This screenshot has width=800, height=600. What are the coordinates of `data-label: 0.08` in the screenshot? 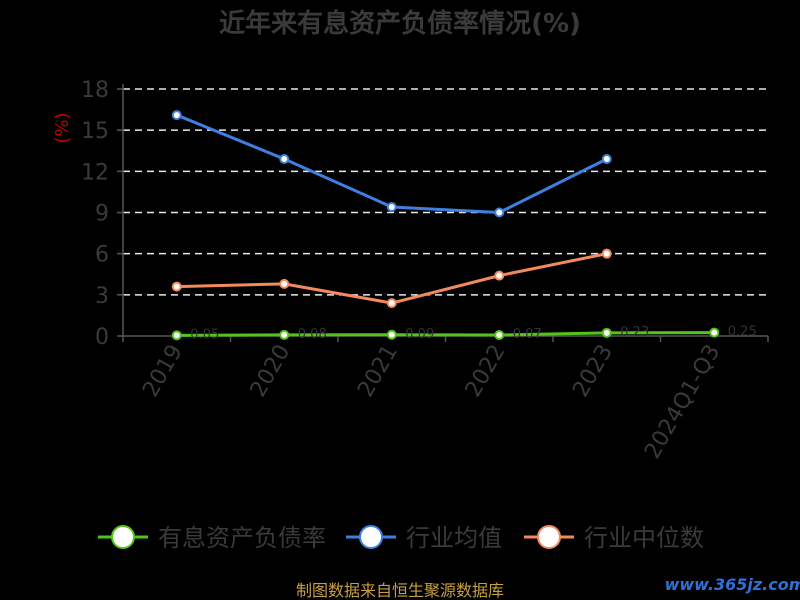 It's located at (312, 334).